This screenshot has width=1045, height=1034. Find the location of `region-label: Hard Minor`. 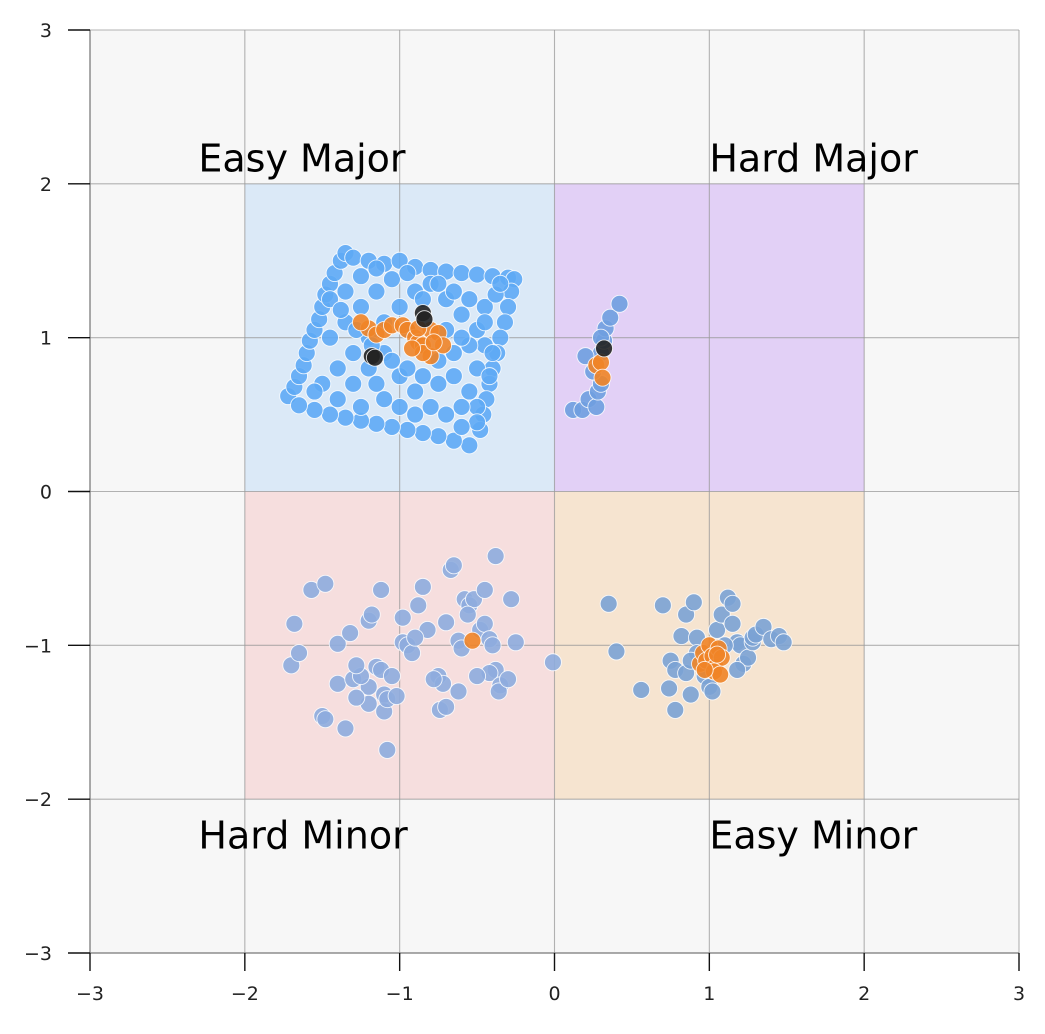

region-label: Hard Minor is located at coordinates (303, 835).